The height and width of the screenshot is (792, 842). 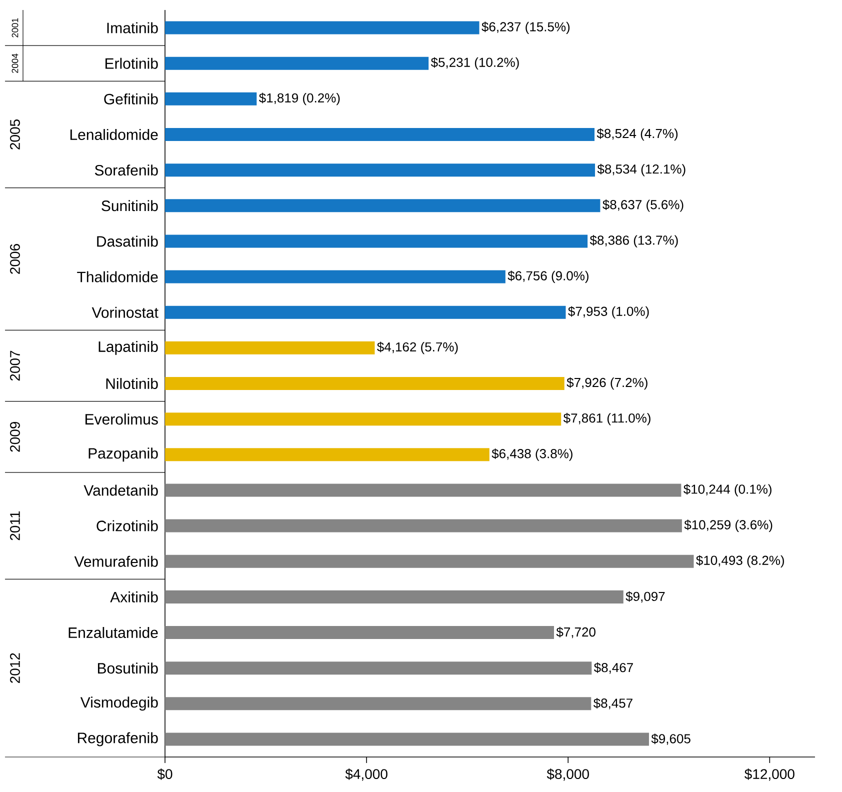 I want to click on y-tick-label: Axitinib, so click(x=134, y=596).